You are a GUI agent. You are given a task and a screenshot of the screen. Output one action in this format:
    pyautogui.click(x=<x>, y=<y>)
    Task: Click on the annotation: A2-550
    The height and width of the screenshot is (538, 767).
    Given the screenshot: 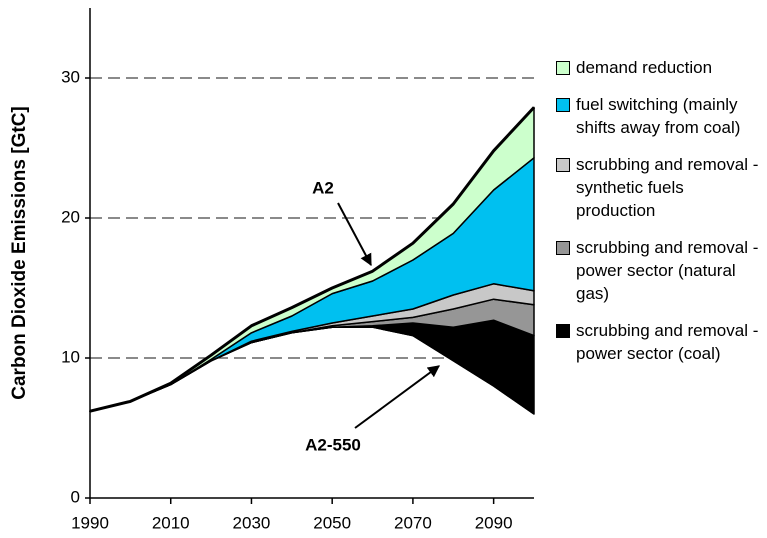 What is the action you would take?
    pyautogui.click(x=333, y=444)
    